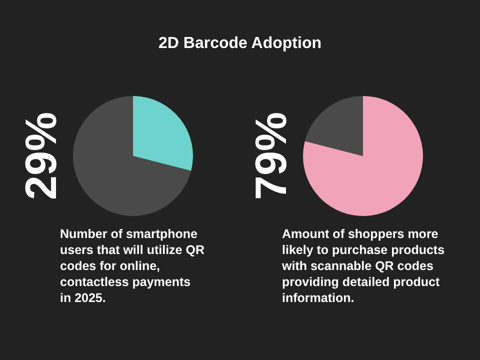 This screenshot has width=480, height=360. I want to click on text: 29%, so click(41, 156).